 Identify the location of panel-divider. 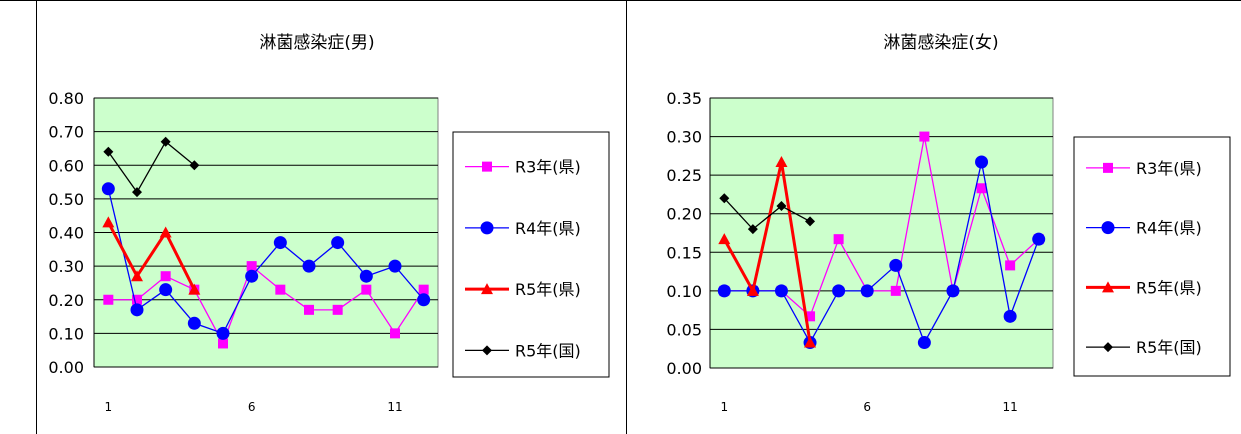
(626, 217).